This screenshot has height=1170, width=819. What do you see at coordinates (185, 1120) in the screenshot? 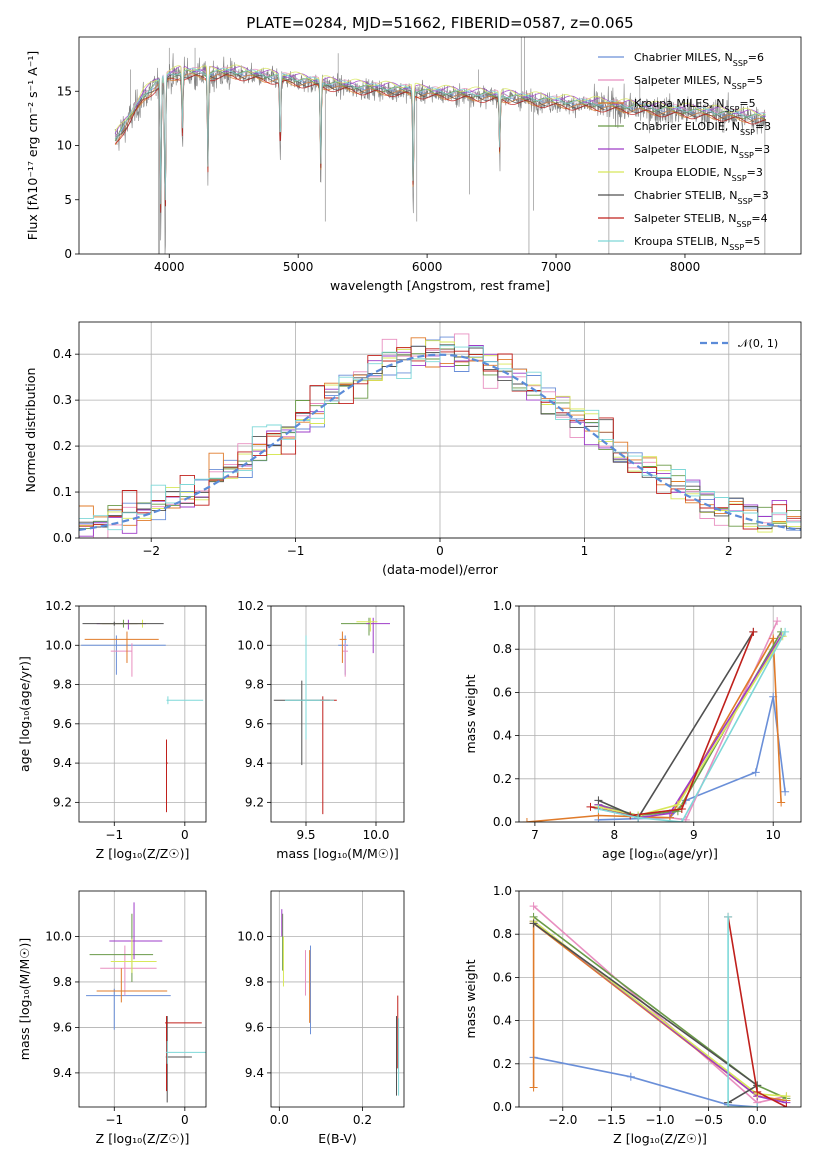
I see `mass-vs-Z-xtick-label: 0` at bounding box center [185, 1120].